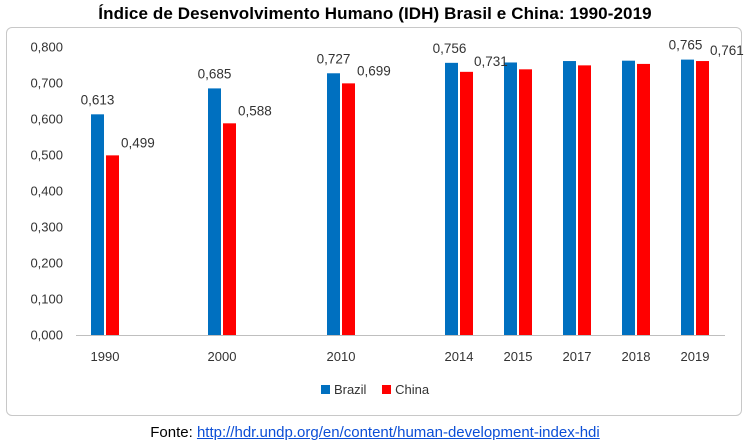  Describe the element at coordinates (46, 227) in the screenshot. I see `y-tick-label: 0,300` at that location.